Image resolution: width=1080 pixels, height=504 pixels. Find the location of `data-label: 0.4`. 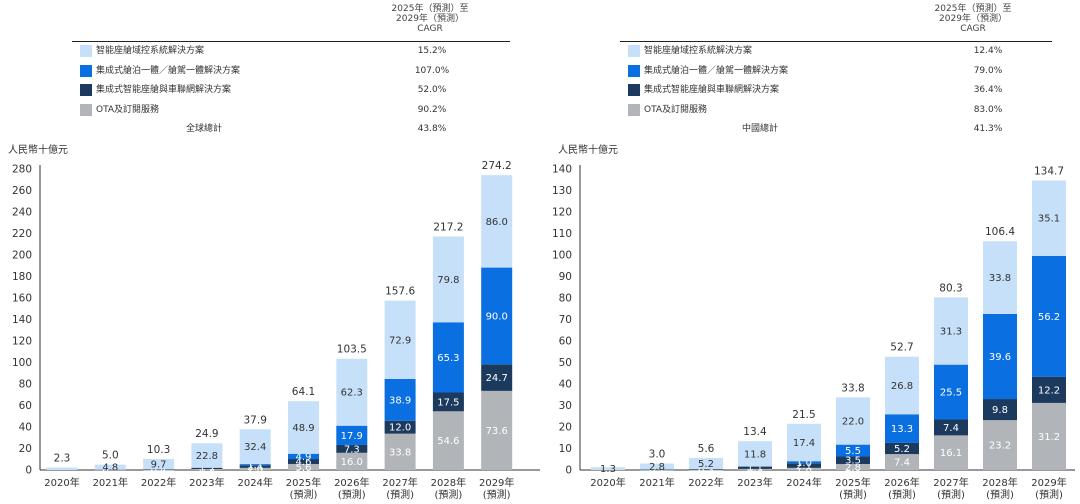

data-label: 0.4 is located at coordinates (159, 470).